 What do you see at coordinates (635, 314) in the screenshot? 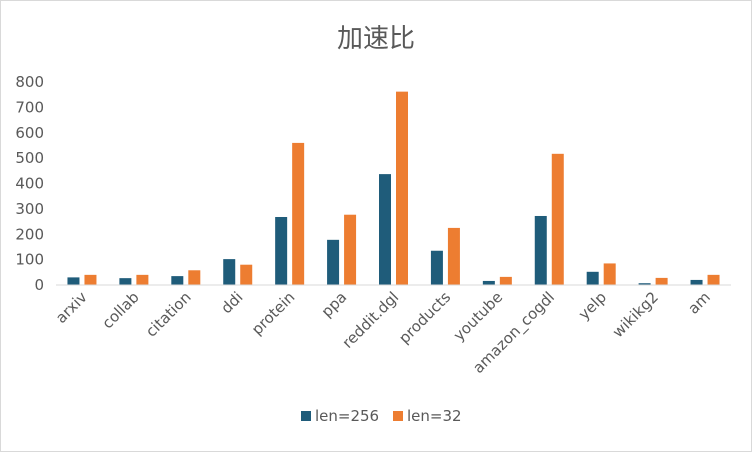
I see `x-tick-label: wikikg2` at bounding box center [635, 314].